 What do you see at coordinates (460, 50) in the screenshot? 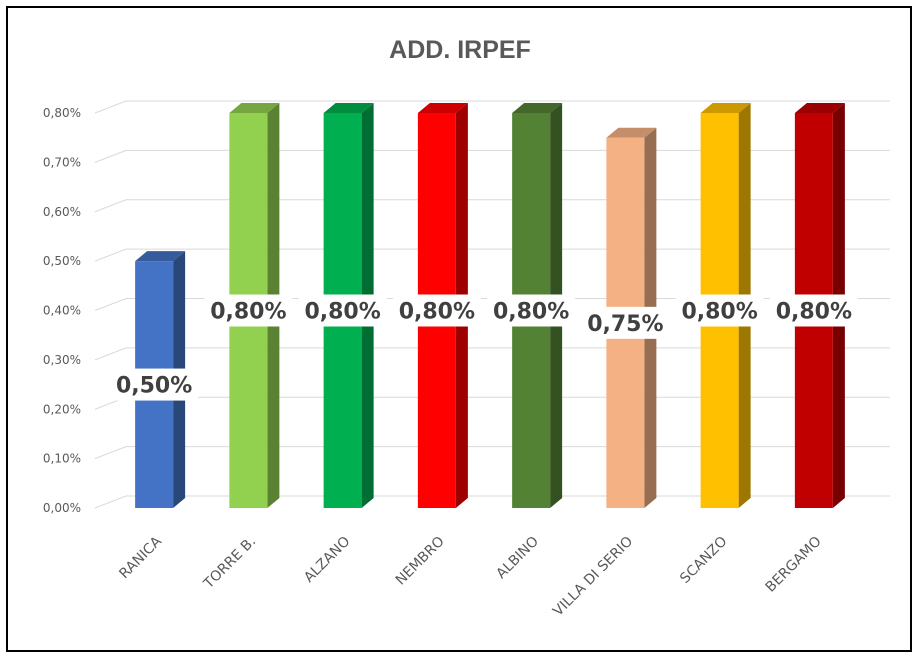
I see `chart-title: ADD. IRPEF` at bounding box center [460, 50].